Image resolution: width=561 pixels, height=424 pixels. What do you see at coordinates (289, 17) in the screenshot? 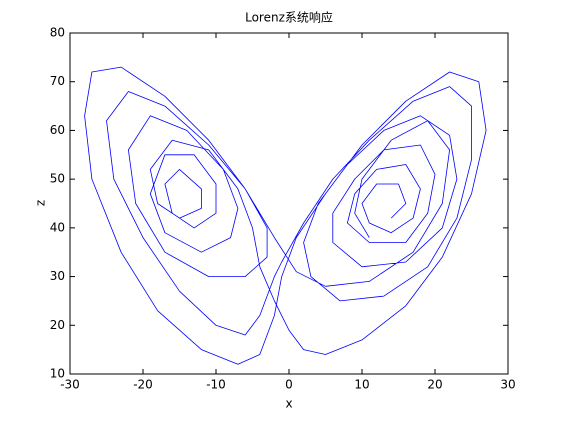
I see `chart-title: Lorenz系统响应` at bounding box center [289, 17].